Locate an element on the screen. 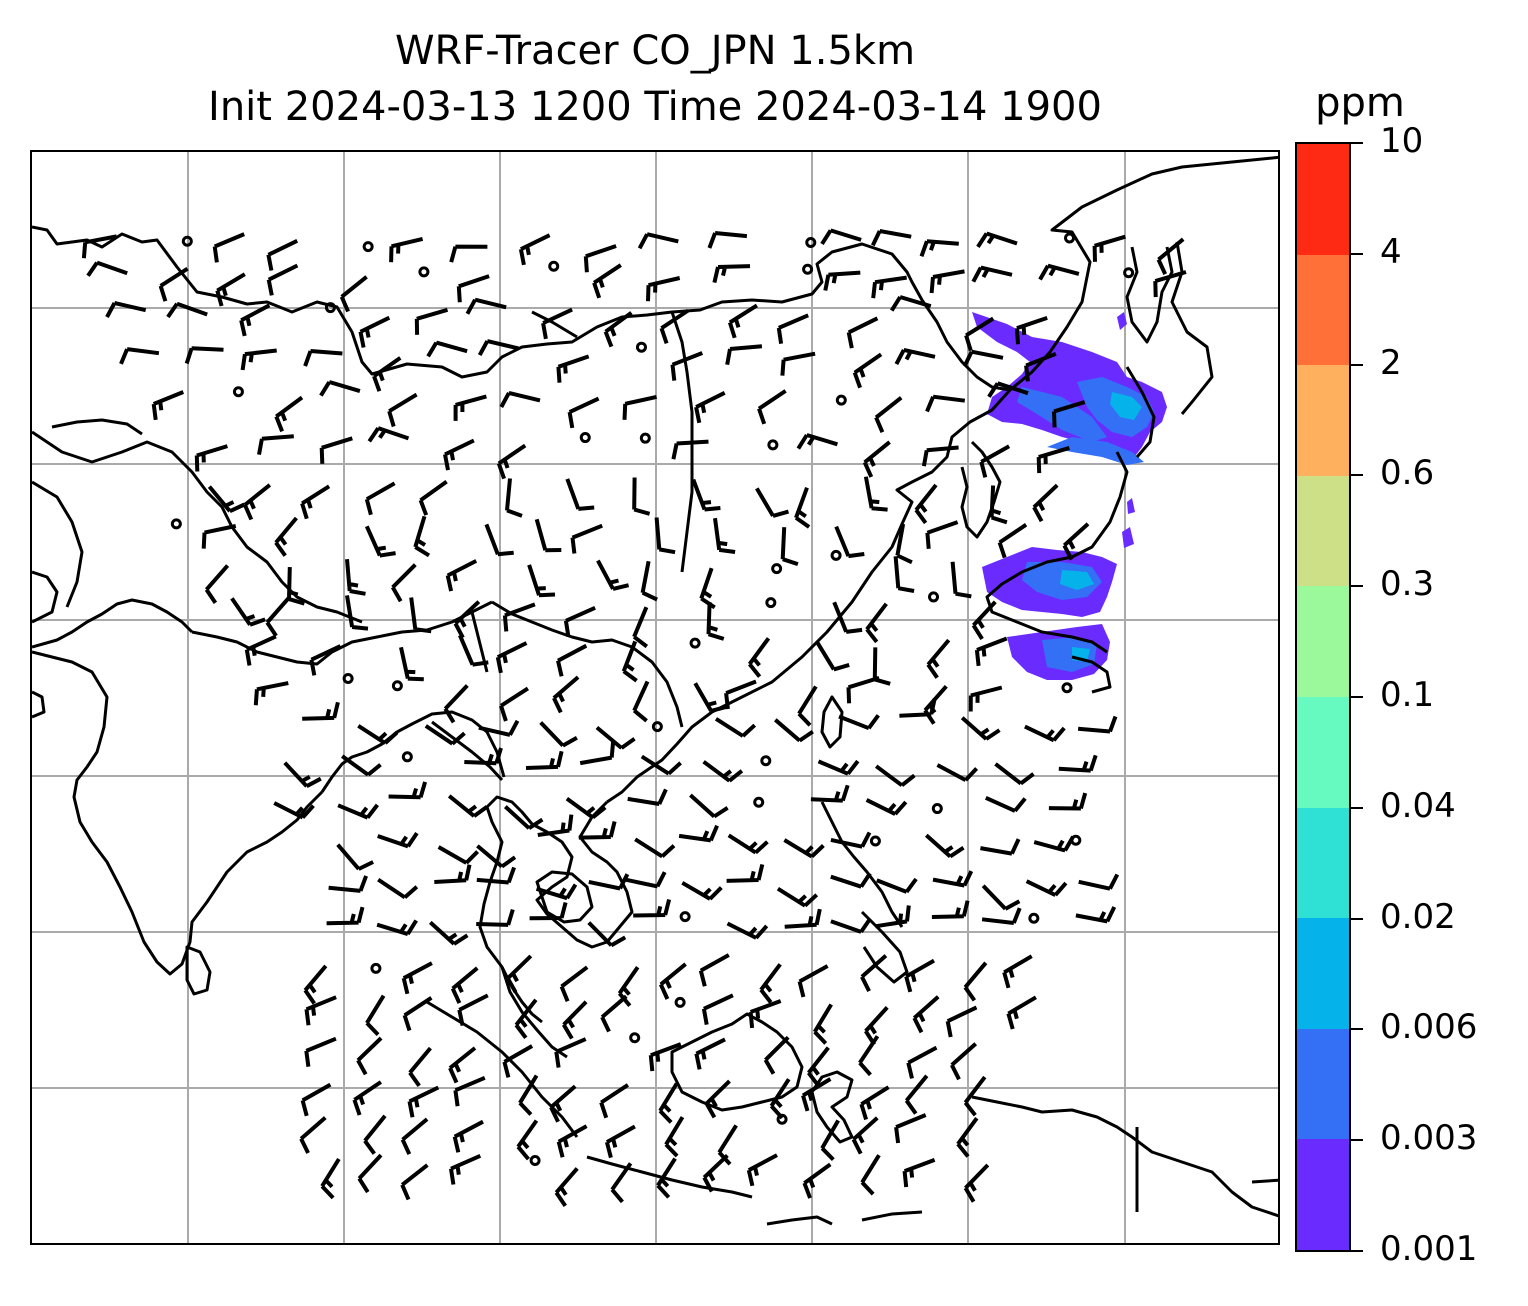  colorbar-tick-label: 10 is located at coordinates (1402, 141).